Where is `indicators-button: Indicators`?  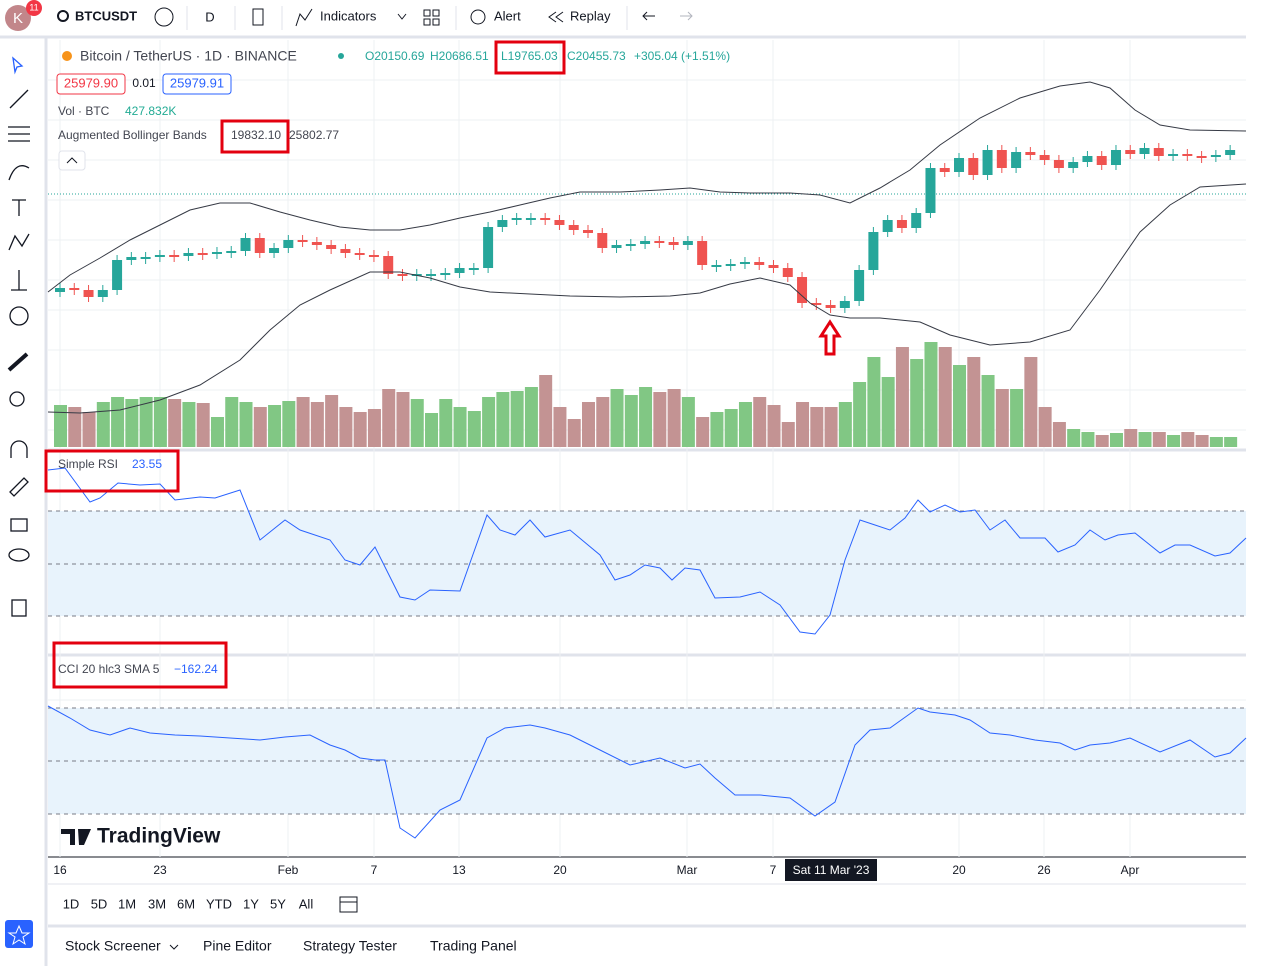
indicators-button: Indicators is located at coordinates (348, 15).